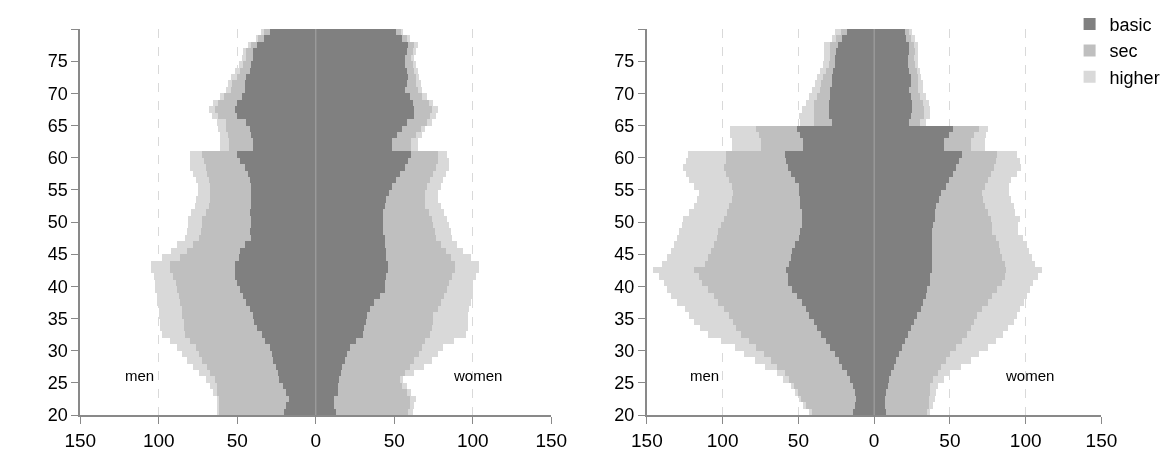 This screenshot has height=462, width=1171. I want to click on legend-label: higher, so click(1134, 77).